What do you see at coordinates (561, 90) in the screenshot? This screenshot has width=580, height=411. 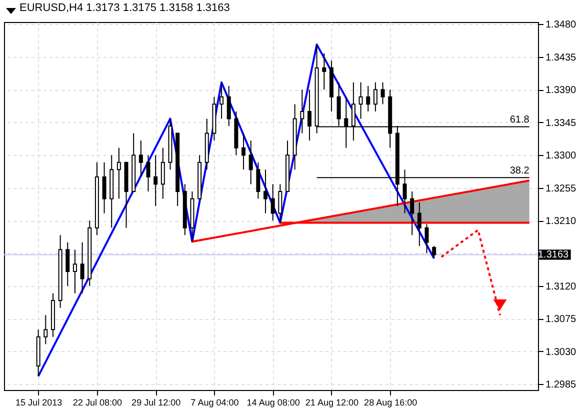 I see `y-tick-label: 1.3390` at bounding box center [561, 90].